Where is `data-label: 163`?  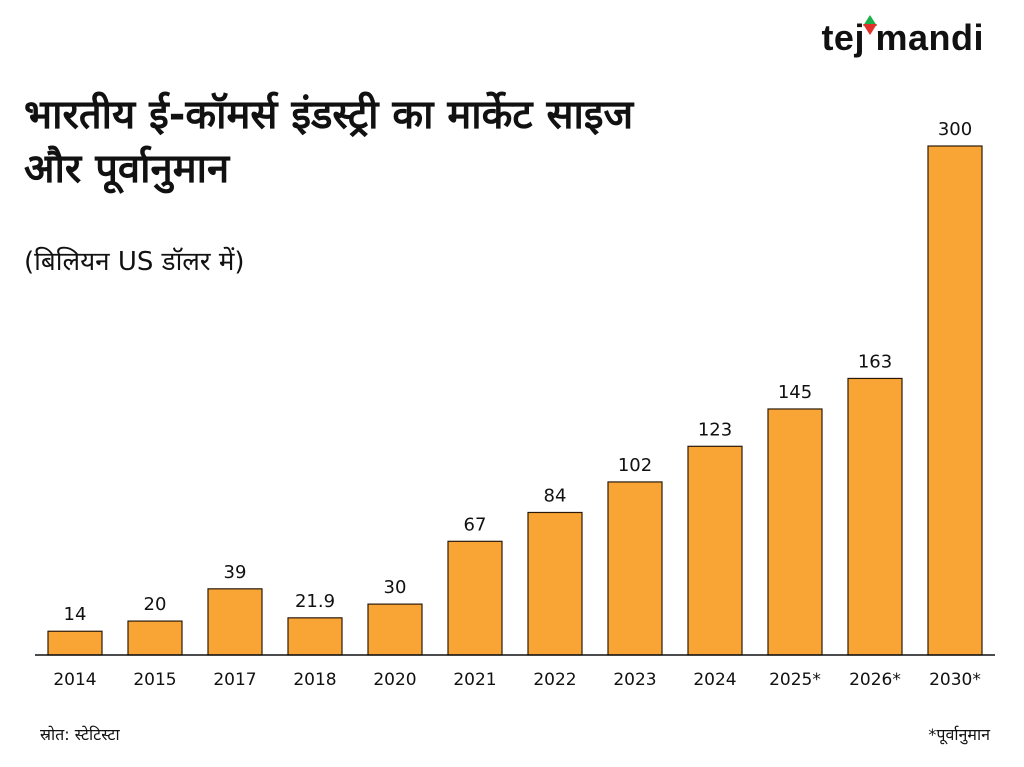
data-label: 163 is located at coordinates (875, 361).